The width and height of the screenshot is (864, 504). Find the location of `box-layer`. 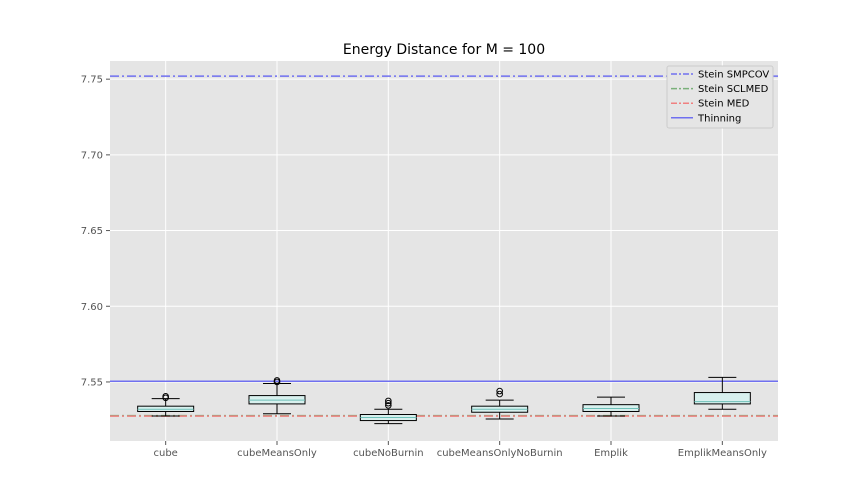

box-layer is located at coordinates (444, 400).